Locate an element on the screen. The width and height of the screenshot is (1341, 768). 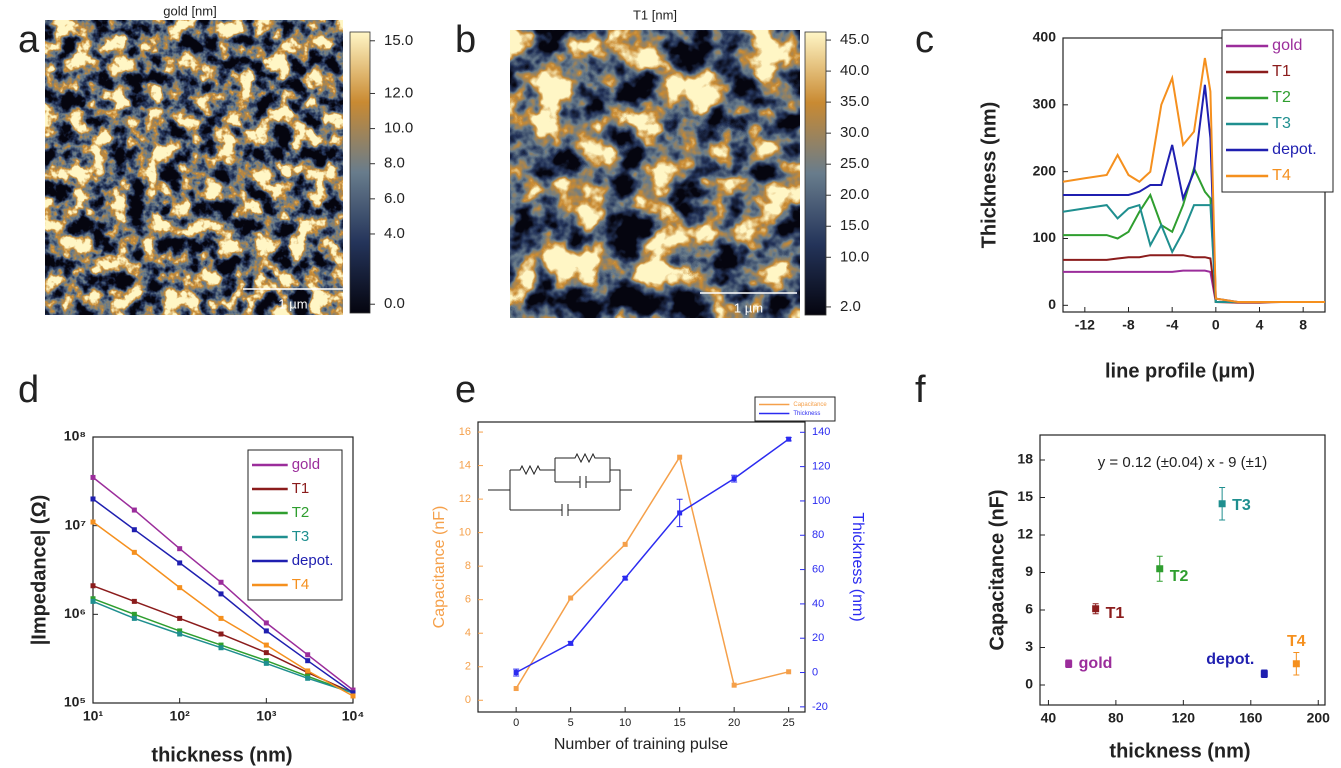
y-tick-label: 10⁷ is located at coordinates (76, 524).